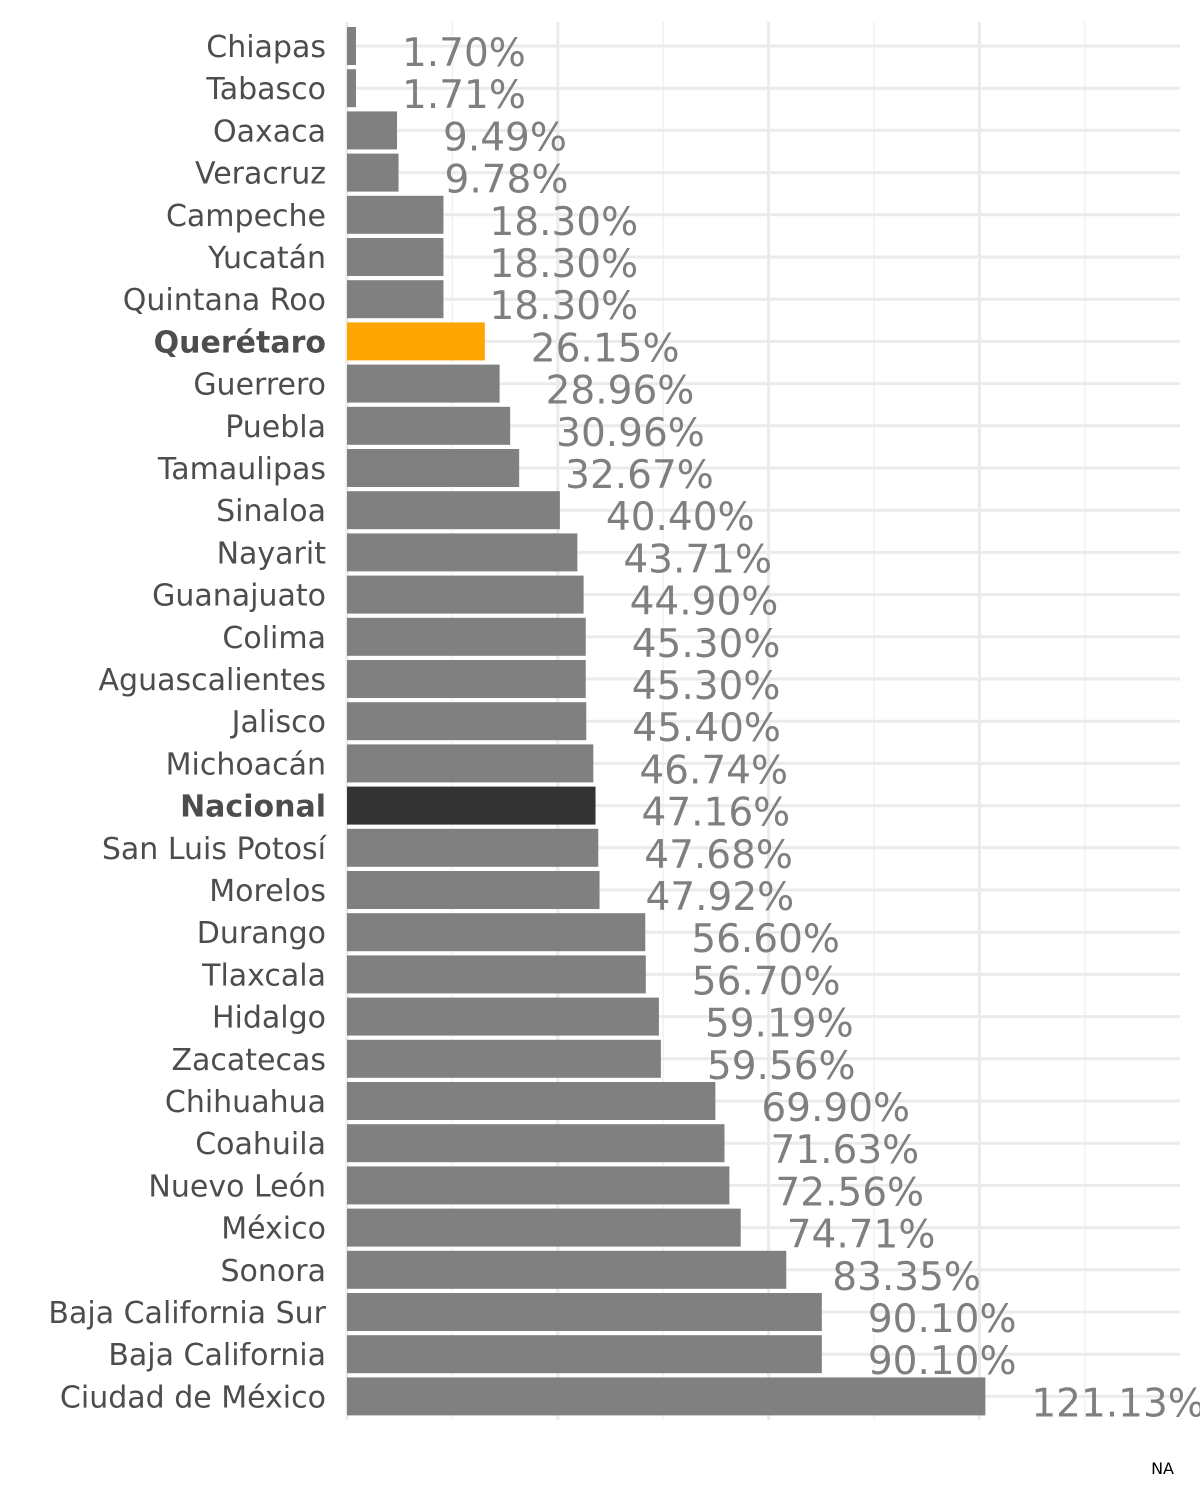 The height and width of the screenshot is (1500, 1200). What do you see at coordinates (215, 849) in the screenshot?
I see `category-label: San Luis Potosí` at bounding box center [215, 849].